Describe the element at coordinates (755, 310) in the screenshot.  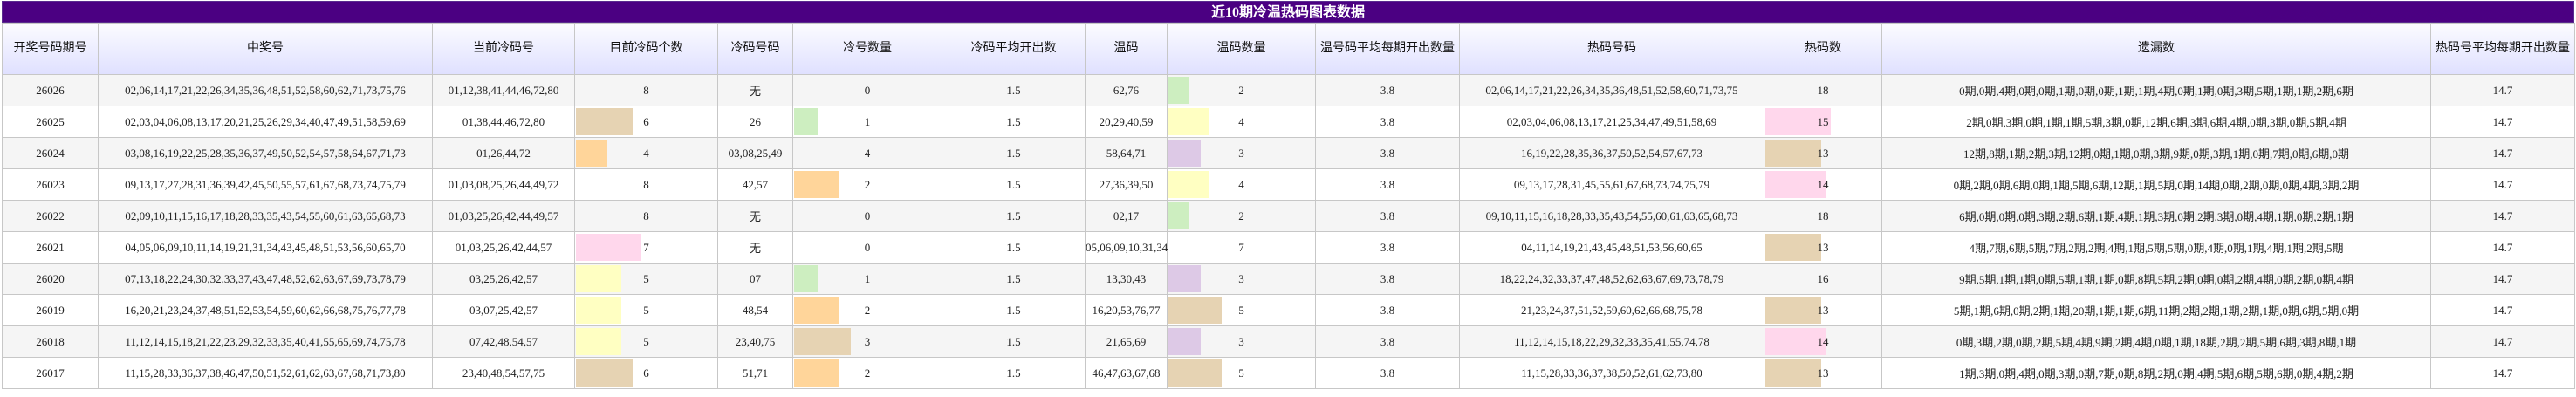
I see `cell-cold-nums: 48,54` at that location.